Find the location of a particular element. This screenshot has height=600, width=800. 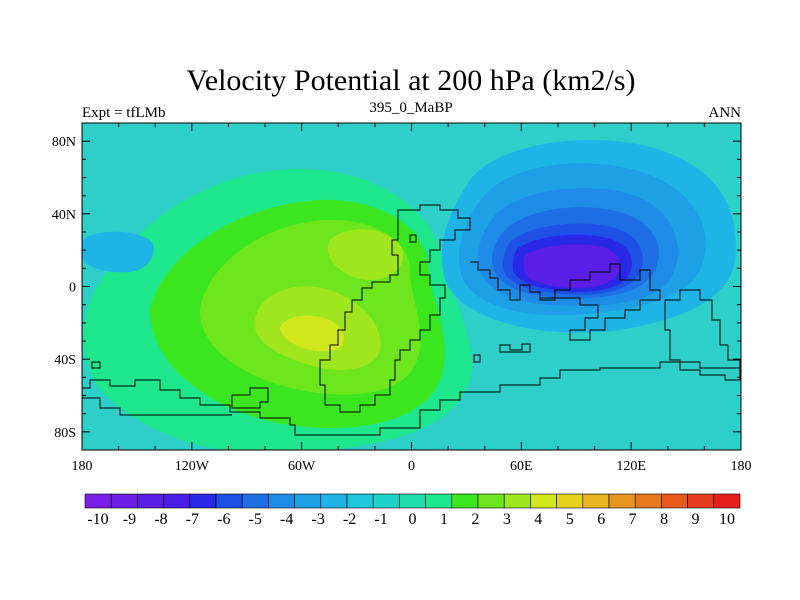

colorbar-label: 2 is located at coordinates (475, 519).